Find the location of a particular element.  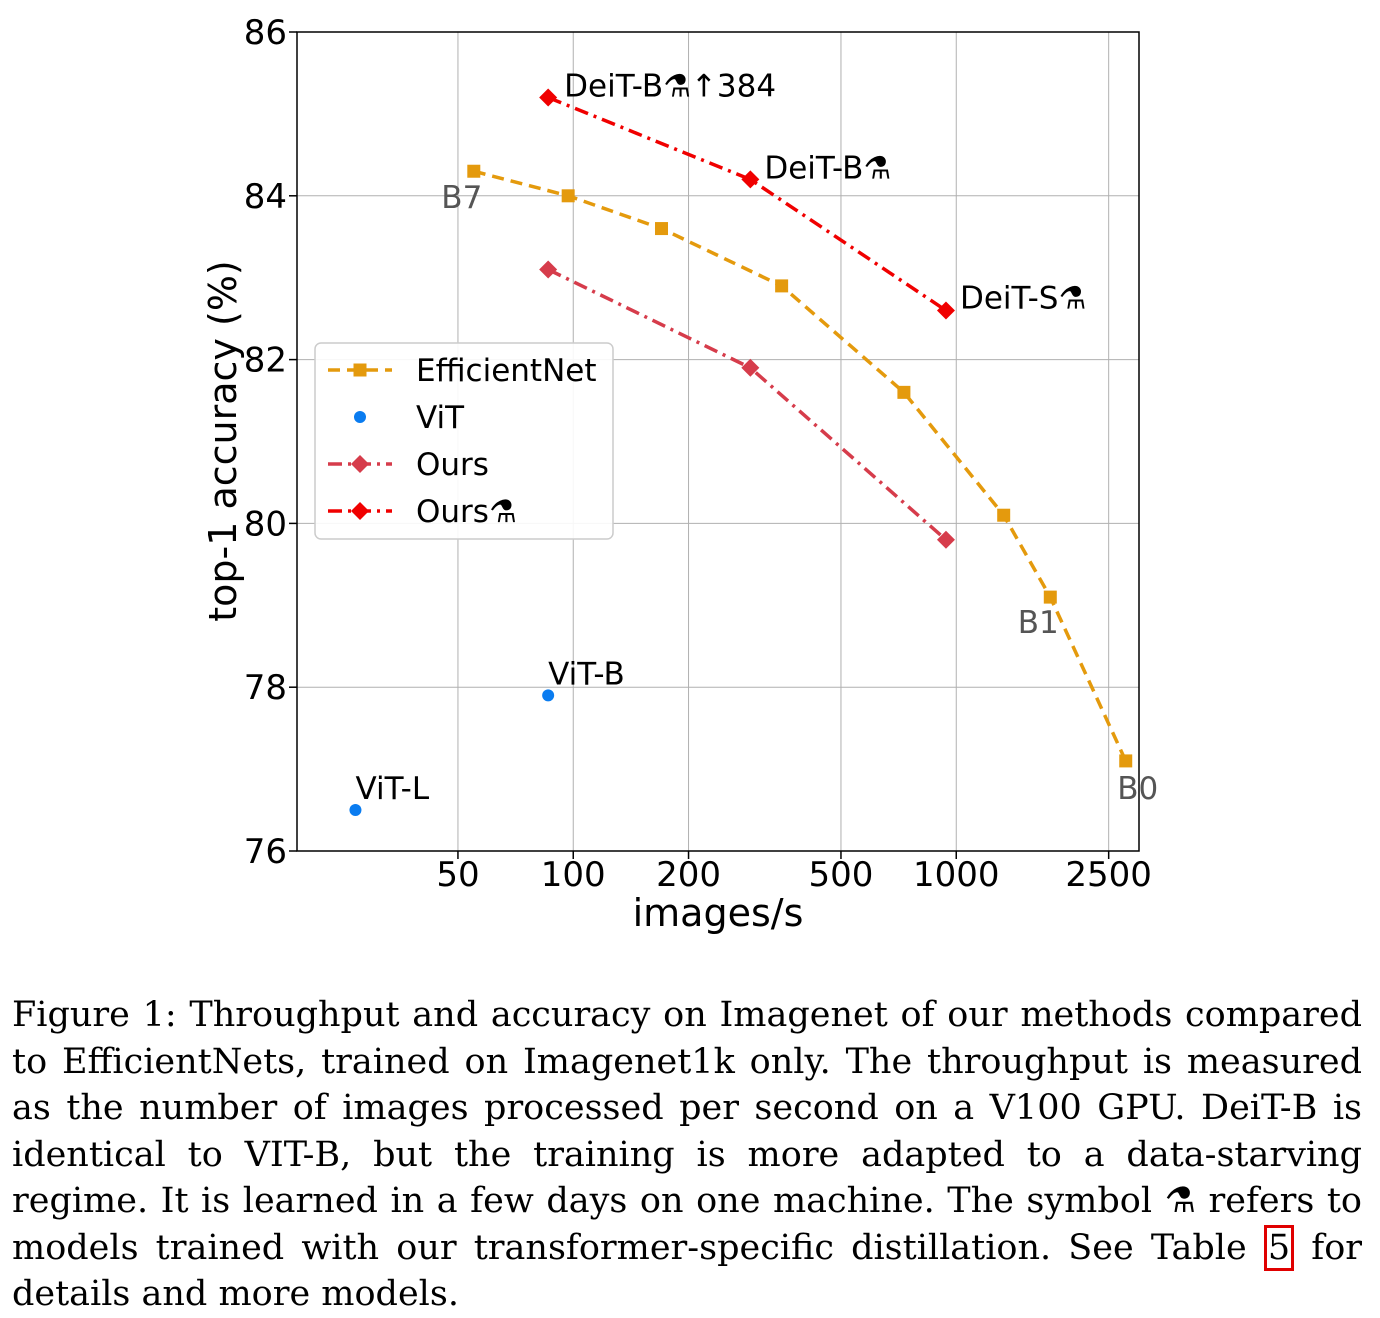

y-tick-label: 82 is located at coordinates (265, 361).